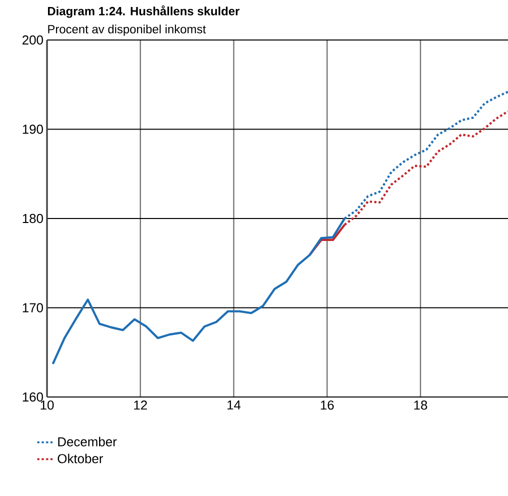  What do you see at coordinates (327, 405) in the screenshot?
I see `x-tick-label: 16` at bounding box center [327, 405].